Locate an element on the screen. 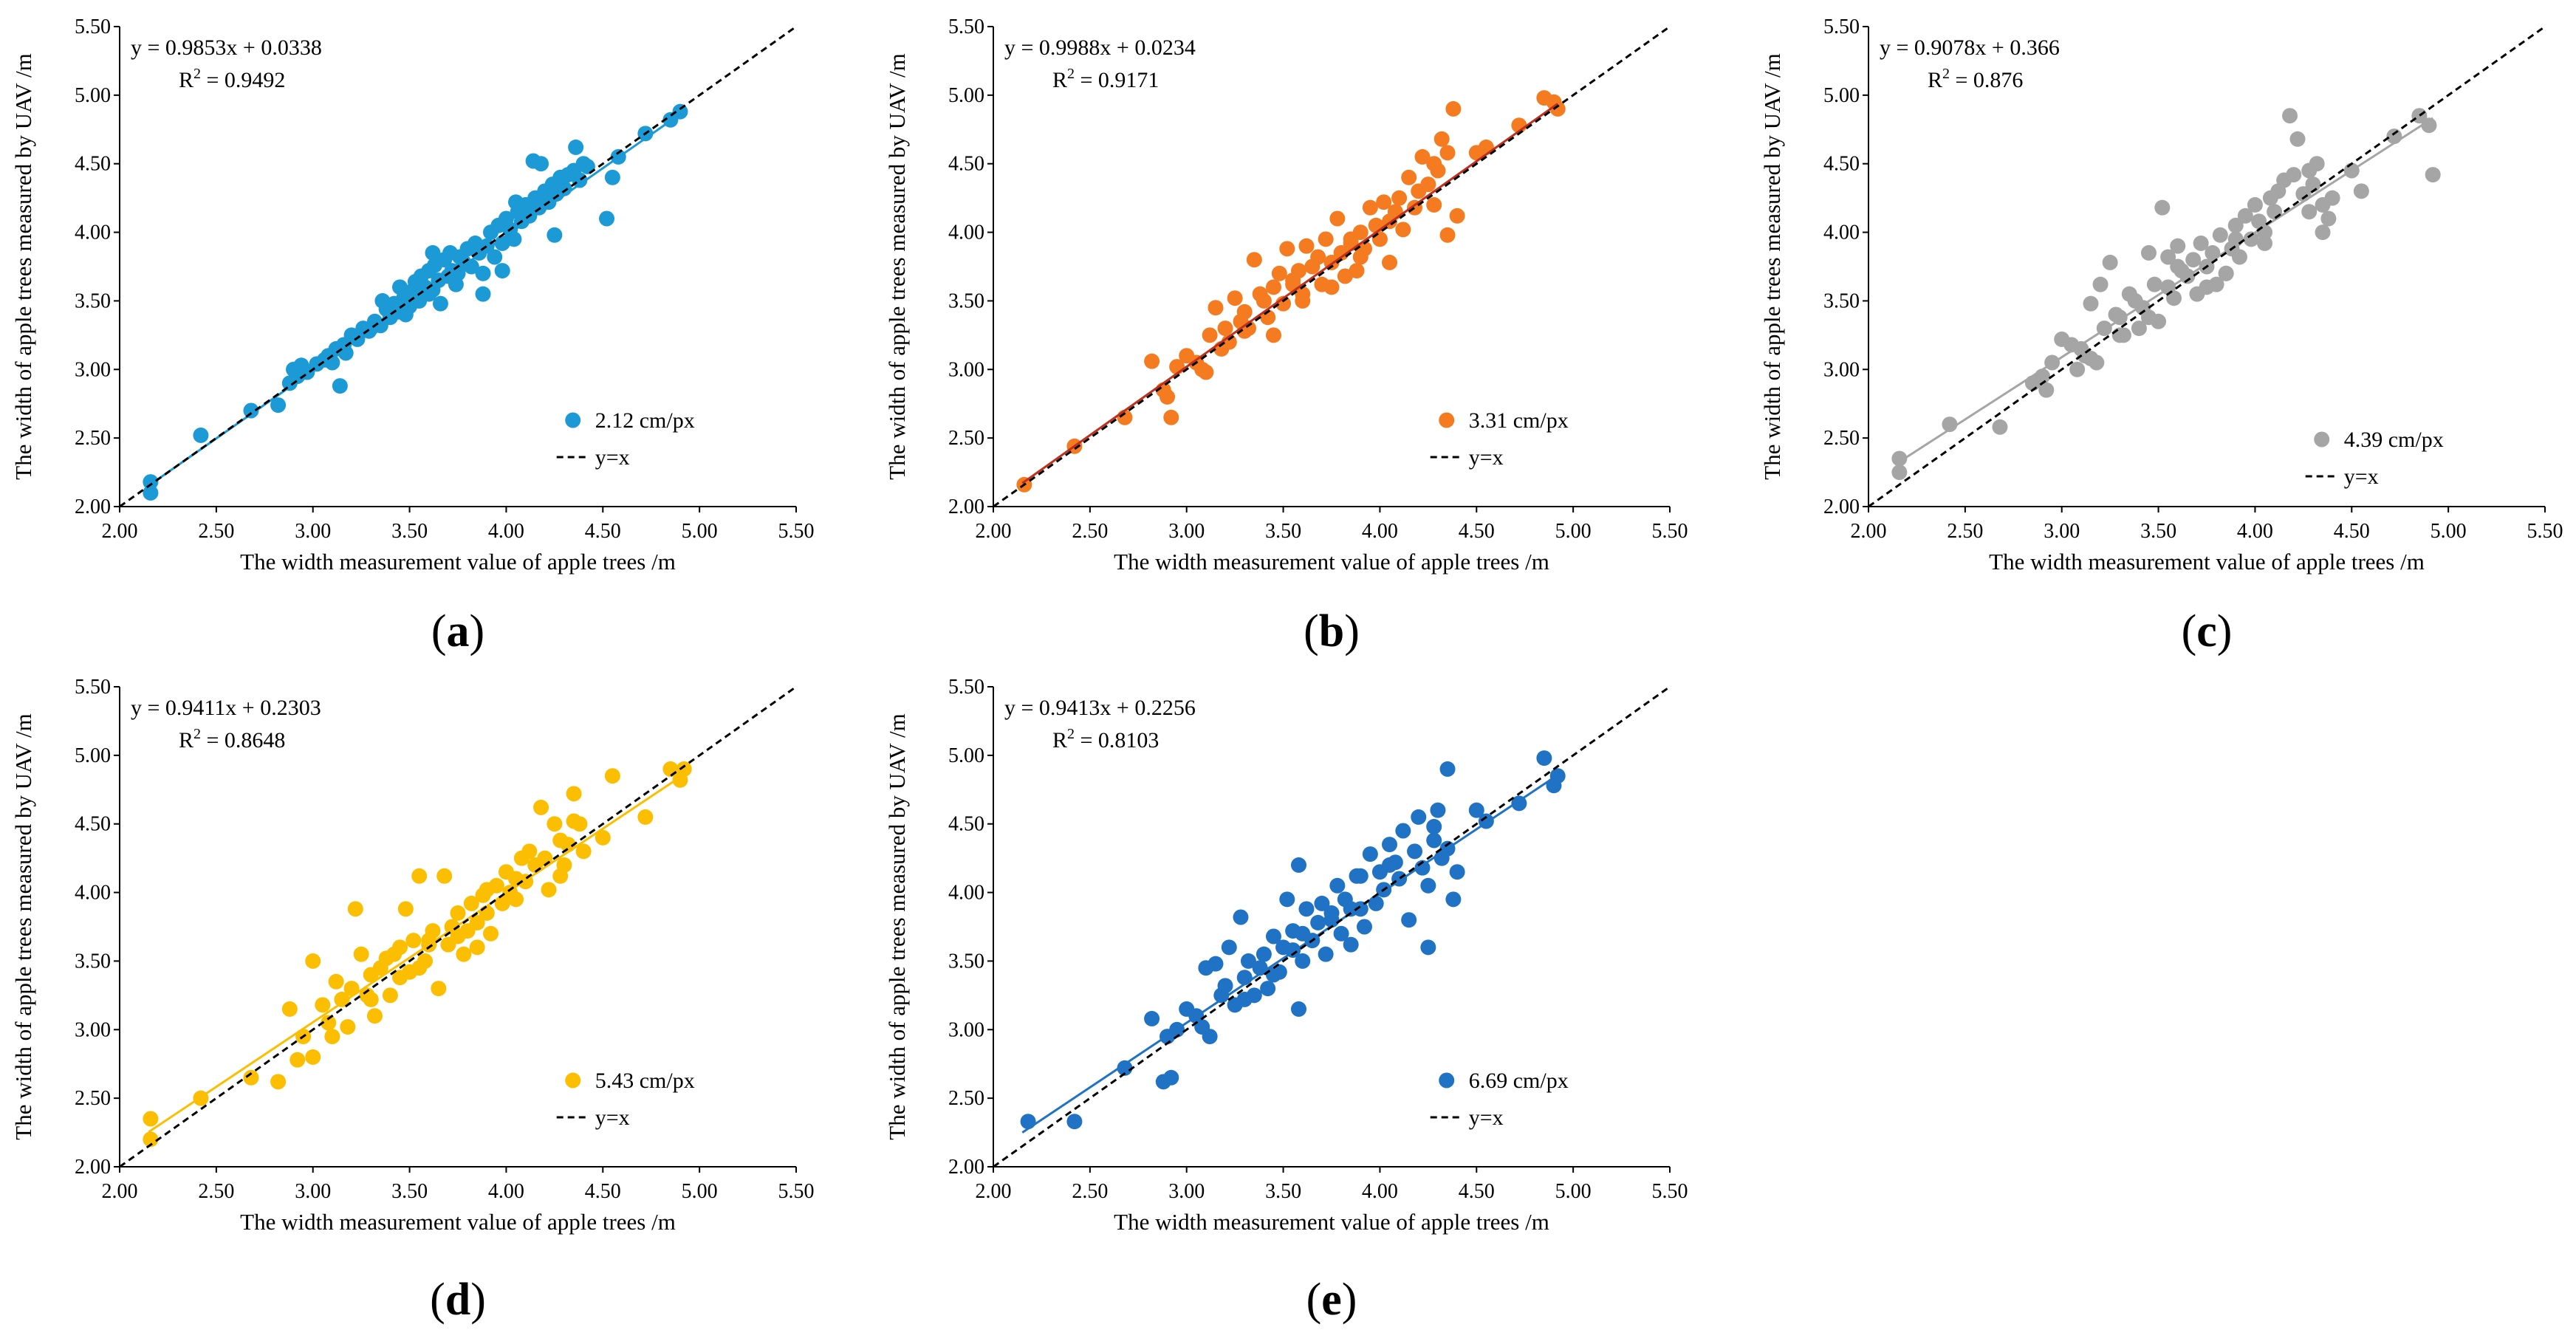  r-squared-label: R2 = 0.9492 is located at coordinates (232, 79).